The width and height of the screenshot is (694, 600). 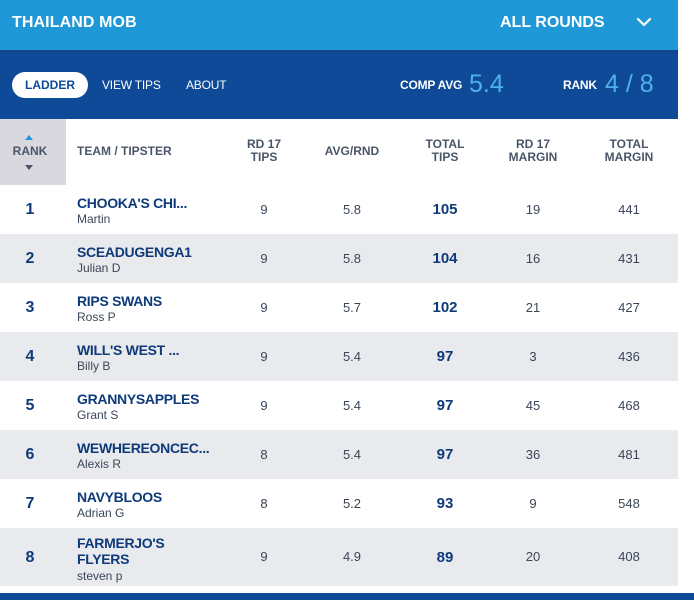 I want to click on col-rd-margin: RD 17 MARGIN, so click(x=533, y=151).